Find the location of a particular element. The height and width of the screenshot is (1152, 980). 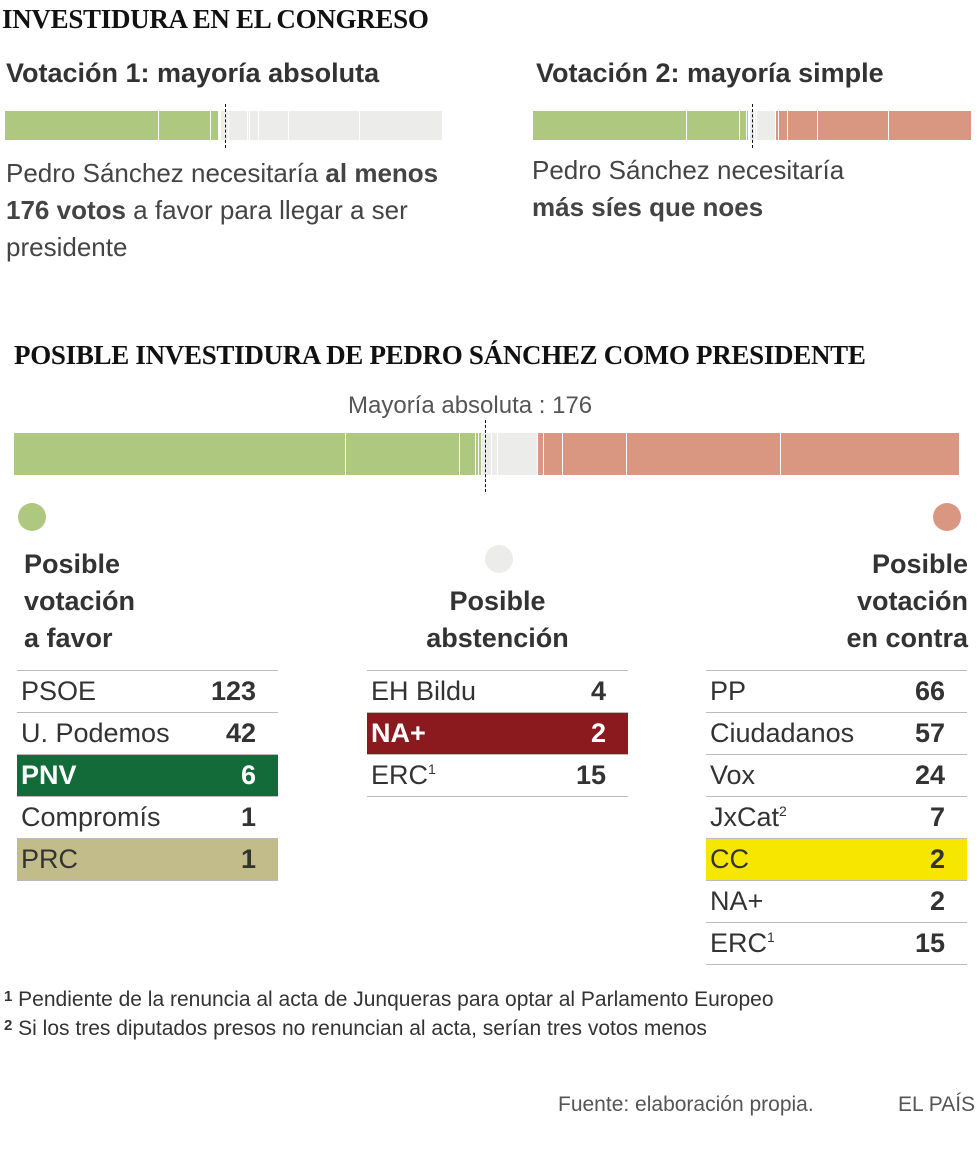

vote1-title: Votación 1: mayoría absoluta is located at coordinates (193, 73).